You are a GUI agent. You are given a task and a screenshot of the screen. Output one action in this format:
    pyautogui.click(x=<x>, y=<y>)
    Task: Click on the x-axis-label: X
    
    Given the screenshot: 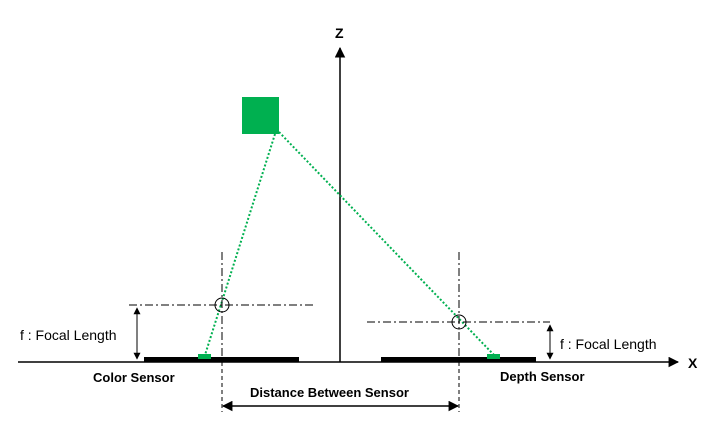 What is the action you would take?
    pyautogui.click(x=693, y=363)
    